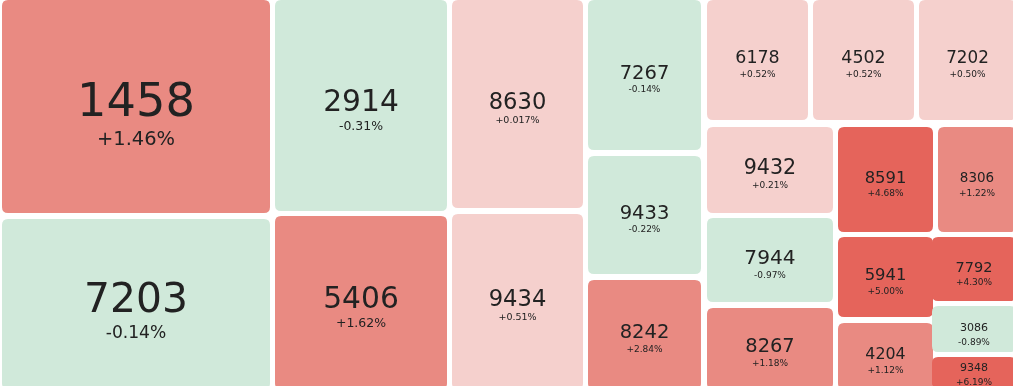 Image resolution: width=1013 pixels, height=386 pixels. What do you see at coordinates (974, 328) in the screenshot?
I see `category-label: 3086` at bounding box center [974, 328].